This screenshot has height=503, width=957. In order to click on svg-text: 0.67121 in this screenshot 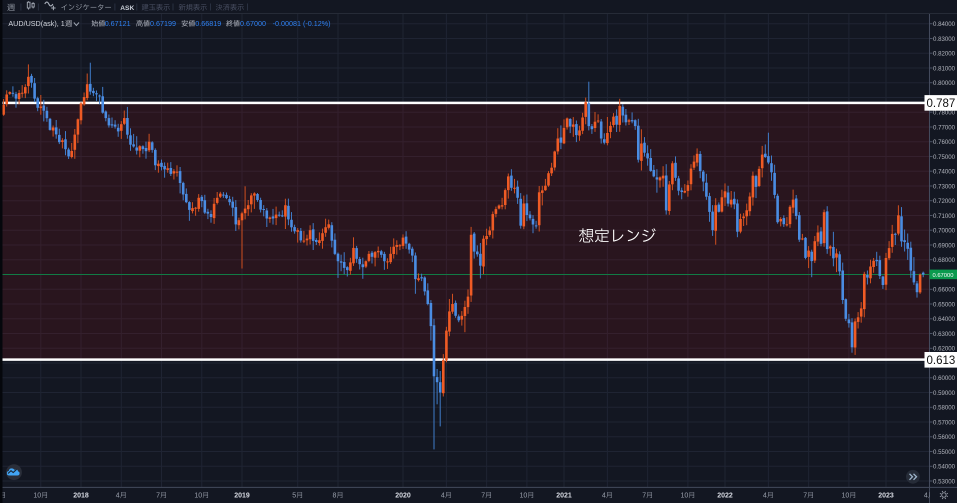, I will do `click(118, 23)`.